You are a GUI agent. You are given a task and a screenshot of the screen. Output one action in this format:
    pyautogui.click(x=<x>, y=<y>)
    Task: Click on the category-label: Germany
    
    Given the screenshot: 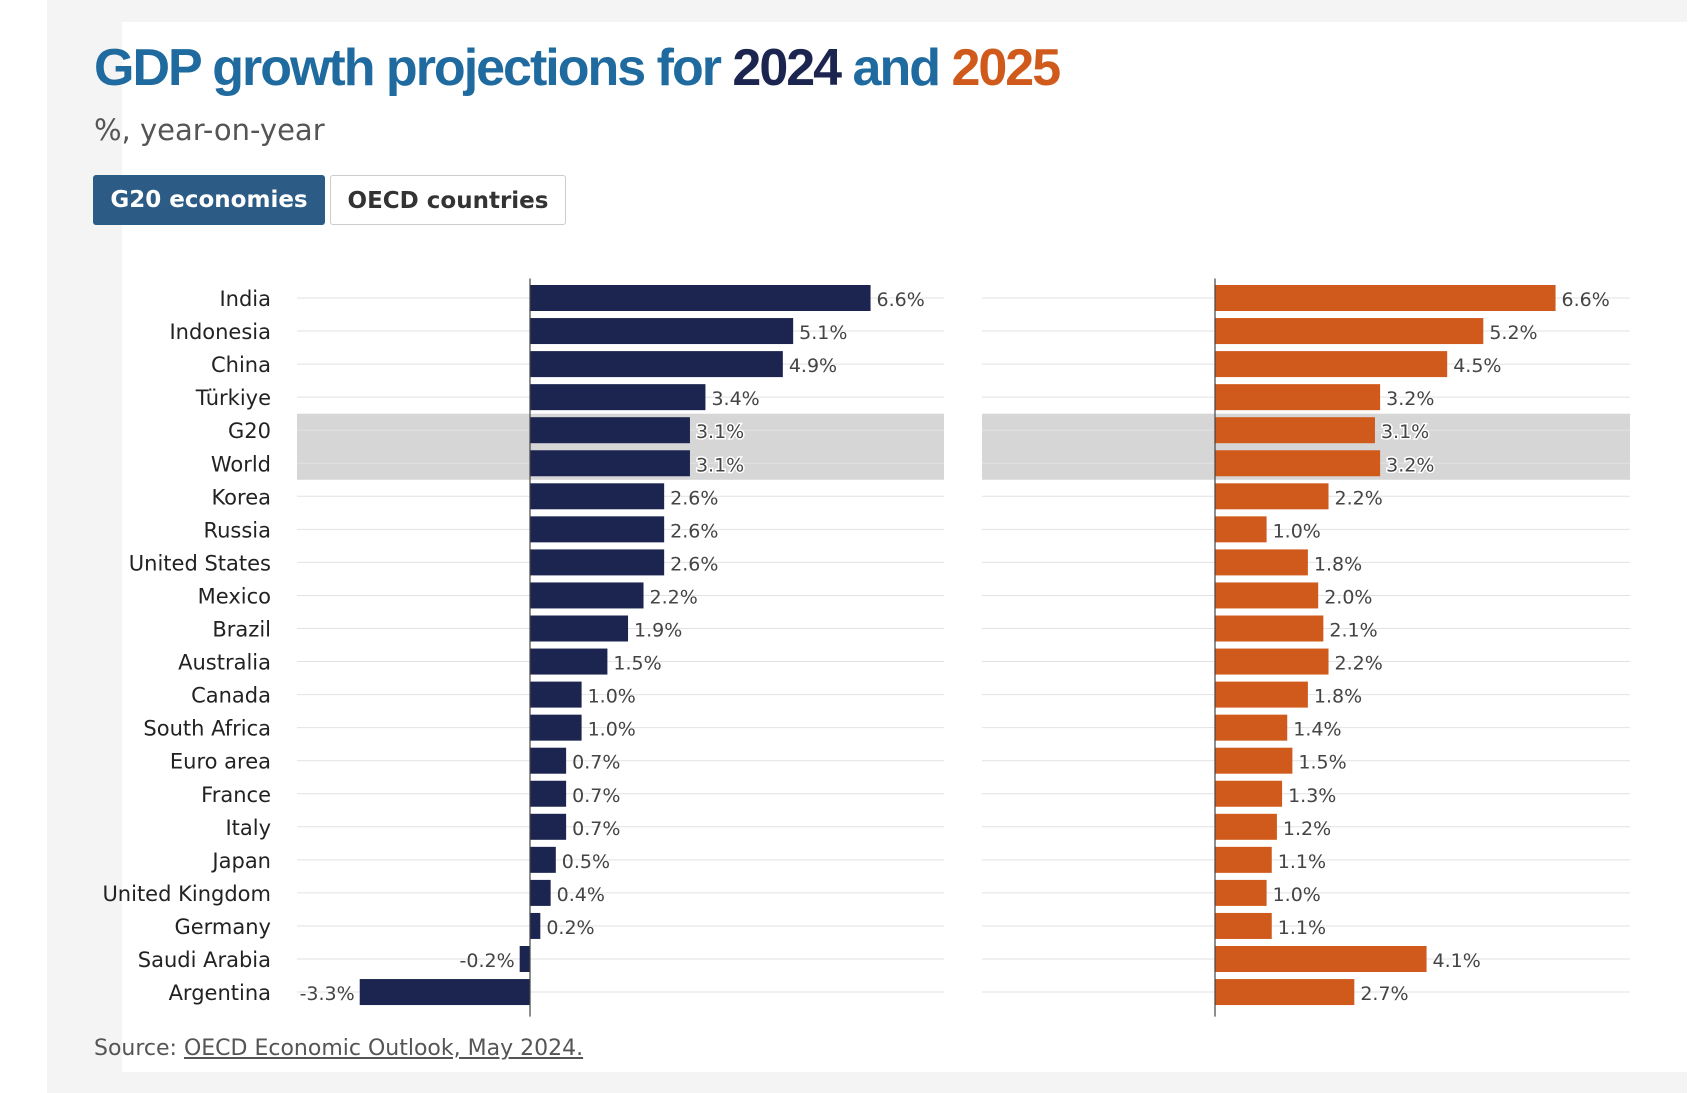 What is the action you would take?
    pyautogui.click(x=222, y=927)
    